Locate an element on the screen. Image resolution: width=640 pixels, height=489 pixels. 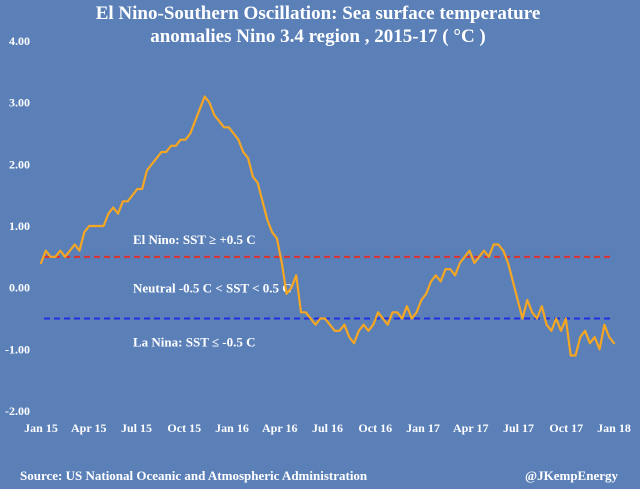
x-tick-label: Jul 16 is located at coordinates (327, 428).